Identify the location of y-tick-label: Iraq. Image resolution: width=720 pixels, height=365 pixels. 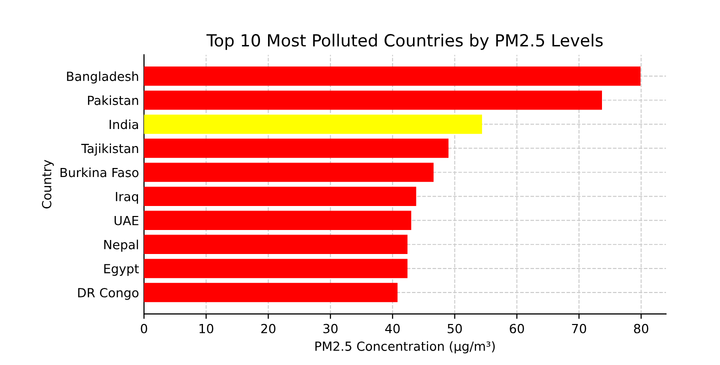
(127, 198).